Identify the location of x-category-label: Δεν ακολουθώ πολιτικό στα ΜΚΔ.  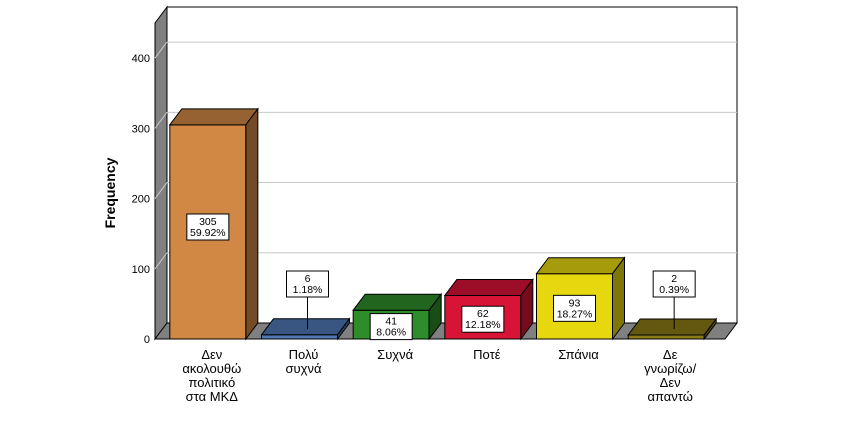
(211, 375).